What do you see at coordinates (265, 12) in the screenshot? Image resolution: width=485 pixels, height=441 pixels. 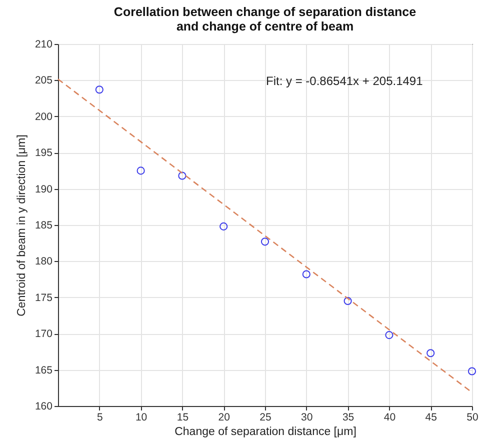 I see `text: Corellation between change of separation distance` at bounding box center [265, 12].